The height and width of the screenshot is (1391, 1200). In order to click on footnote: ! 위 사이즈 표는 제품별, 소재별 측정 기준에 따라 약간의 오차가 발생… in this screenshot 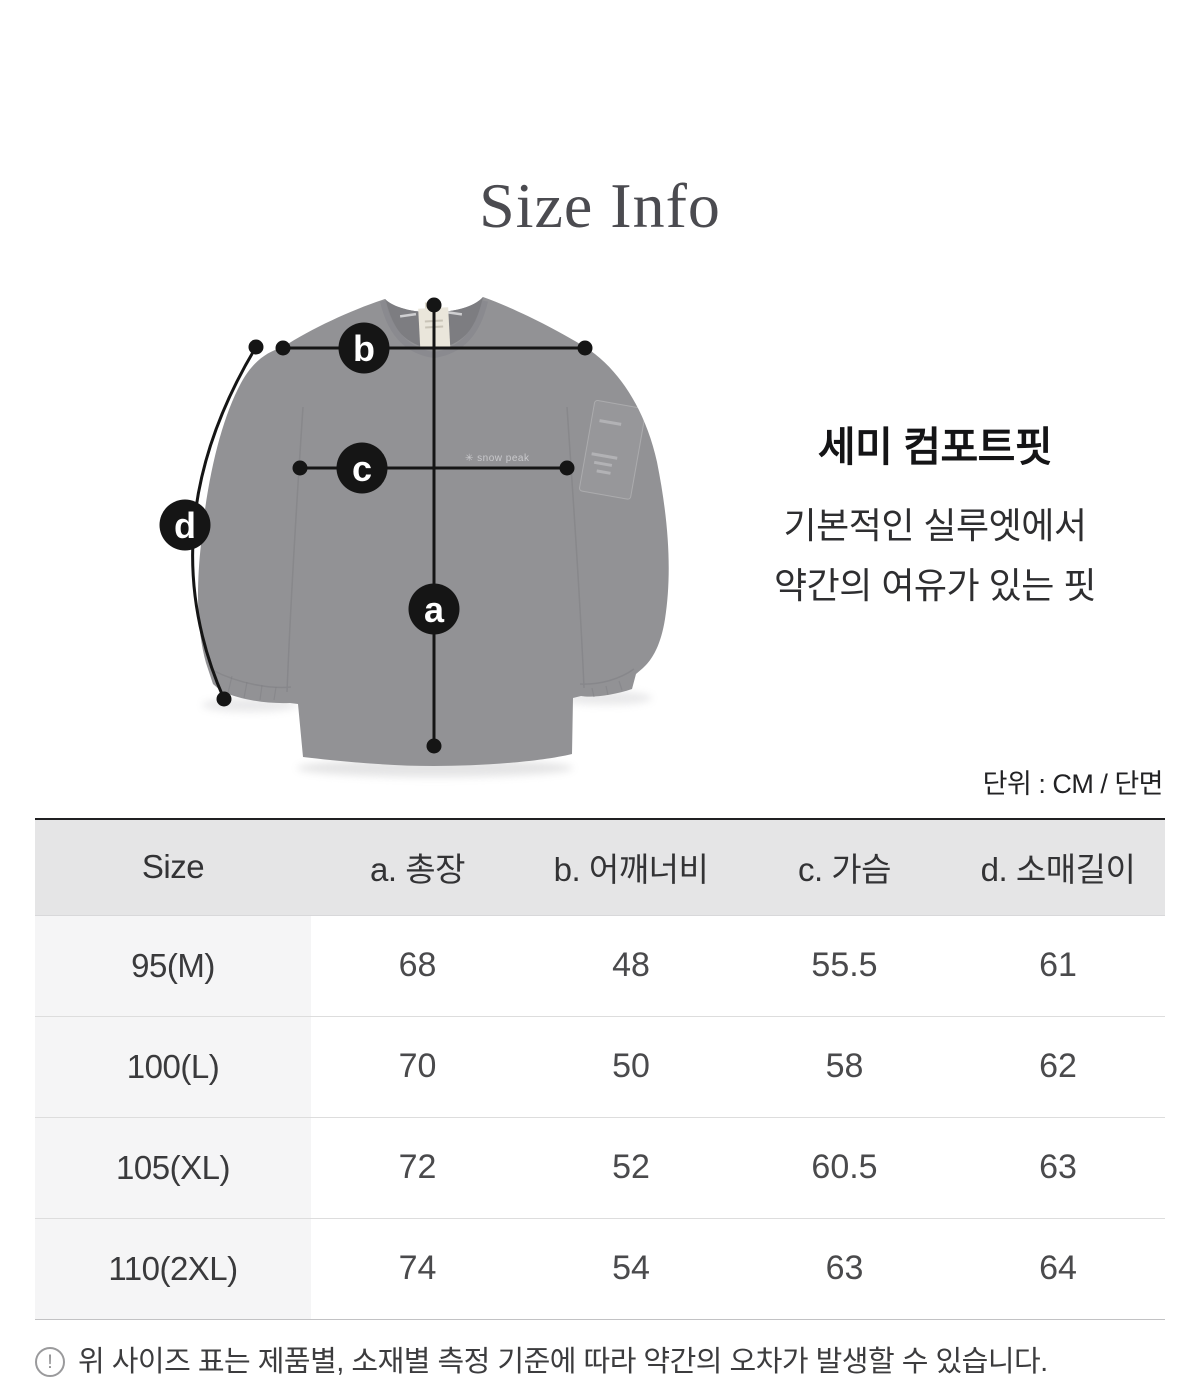, I will do `click(541, 1362)`.